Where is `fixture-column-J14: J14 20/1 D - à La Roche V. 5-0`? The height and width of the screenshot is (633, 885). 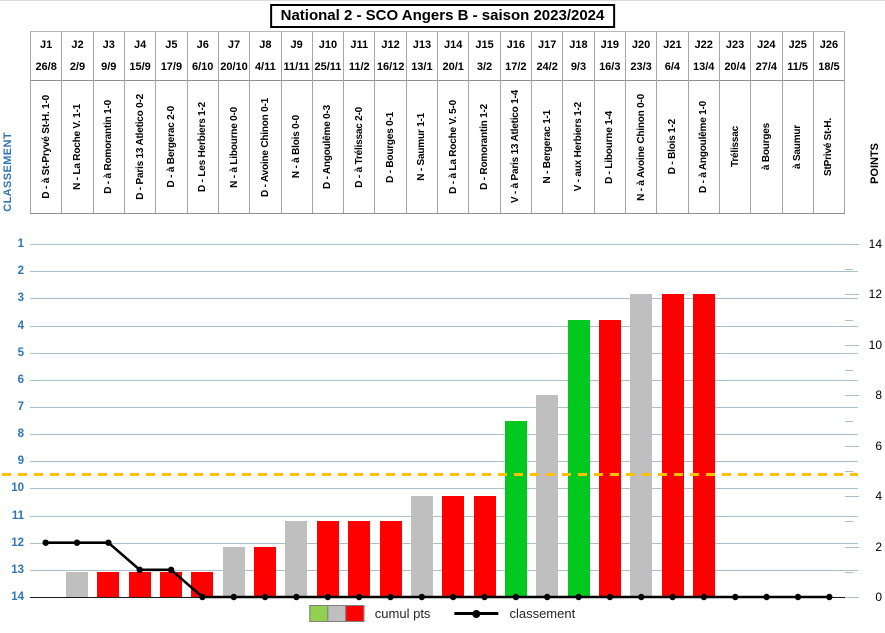
fixture-column-J14: J14 20/1 D - à La Roche V. 5-0 is located at coordinates (453, 122).